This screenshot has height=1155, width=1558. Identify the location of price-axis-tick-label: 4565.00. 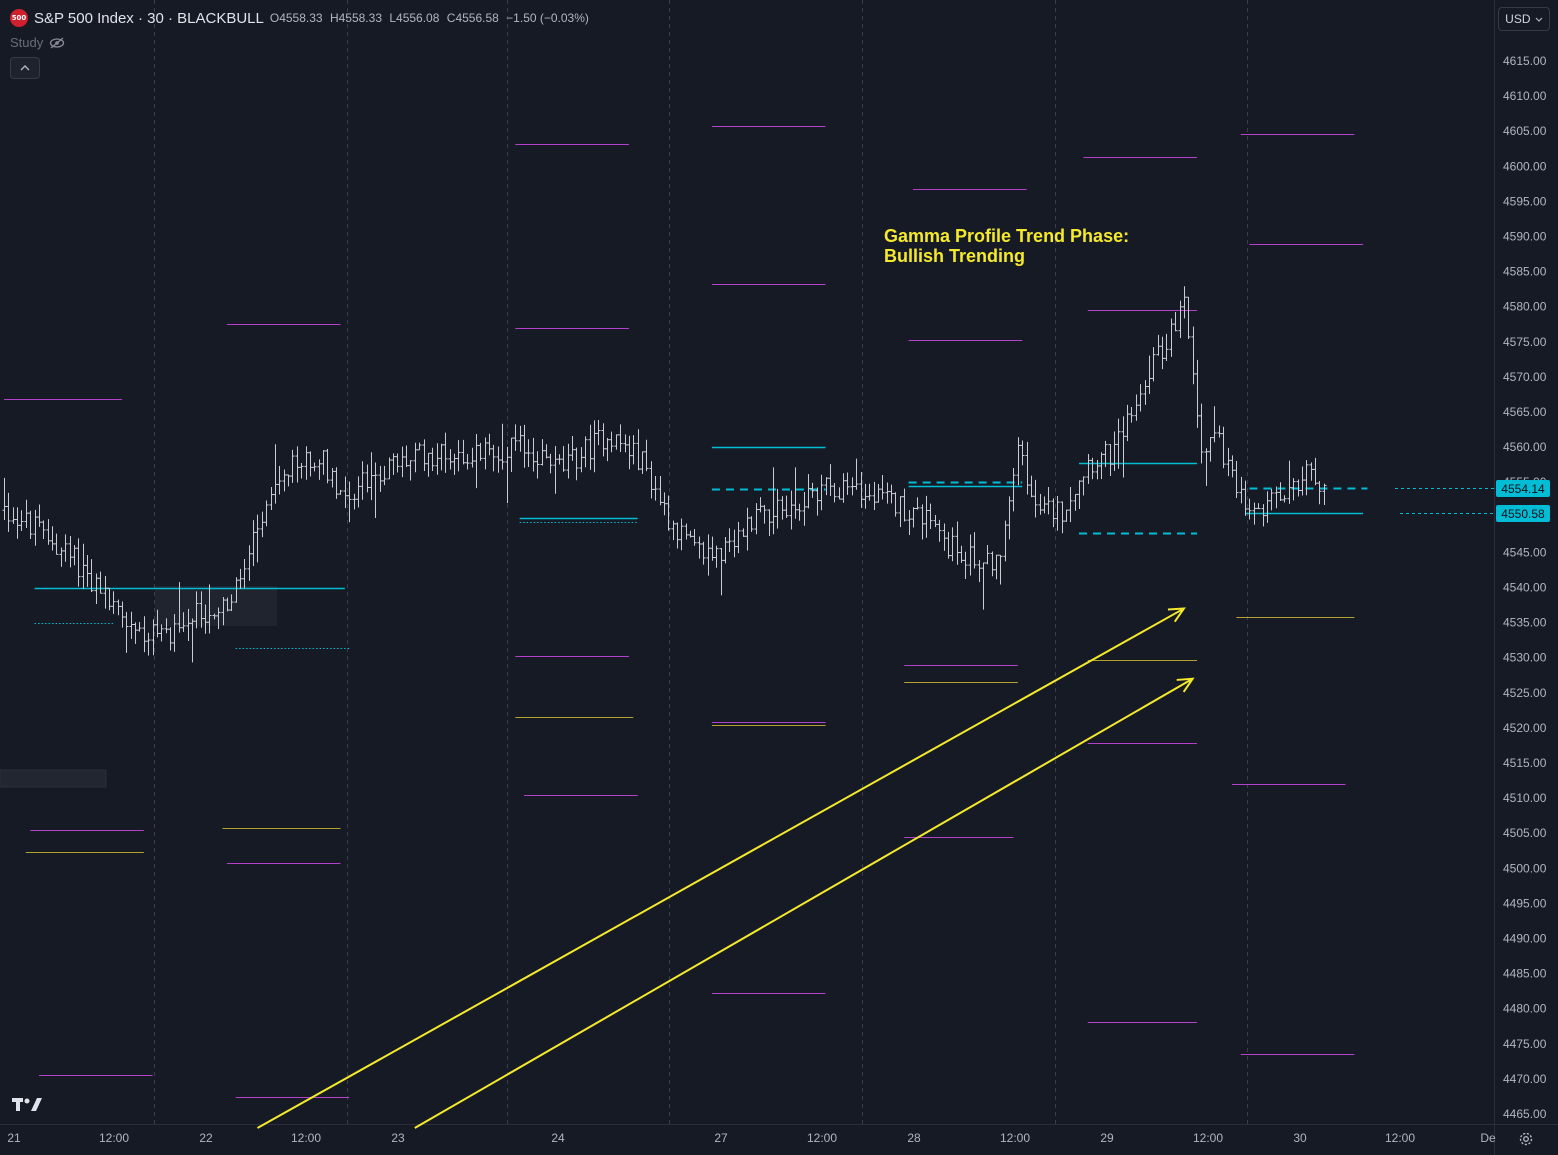
(1525, 412).